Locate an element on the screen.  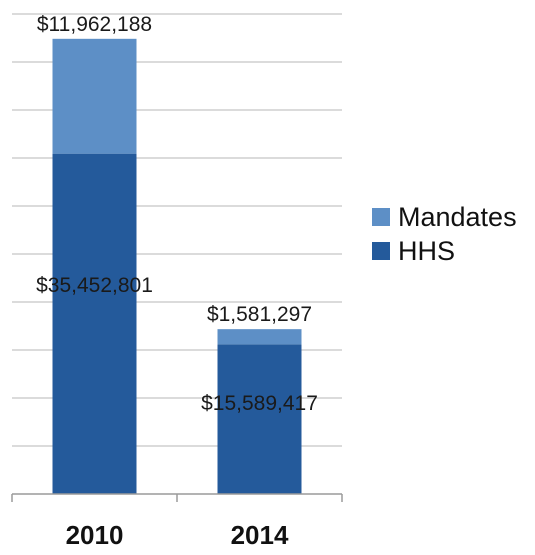
data-label-hhs-2010: $35,452,801 is located at coordinates (94, 285).